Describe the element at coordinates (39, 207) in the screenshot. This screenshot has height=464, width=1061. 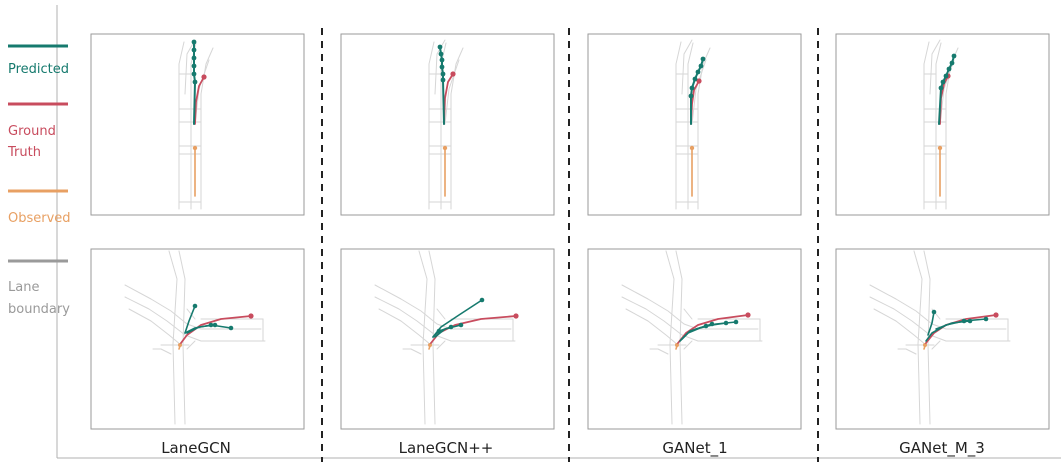
I see `legend-item-observed: Observed` at that location.